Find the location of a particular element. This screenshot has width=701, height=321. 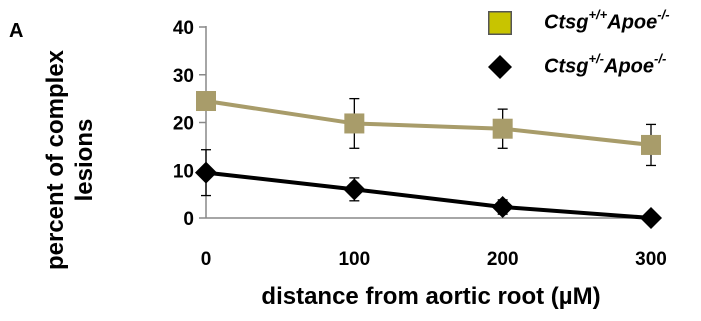

legend-label-heterozygous: Ctsg+/-Apoe-/- is located at coordinates (605, 65).